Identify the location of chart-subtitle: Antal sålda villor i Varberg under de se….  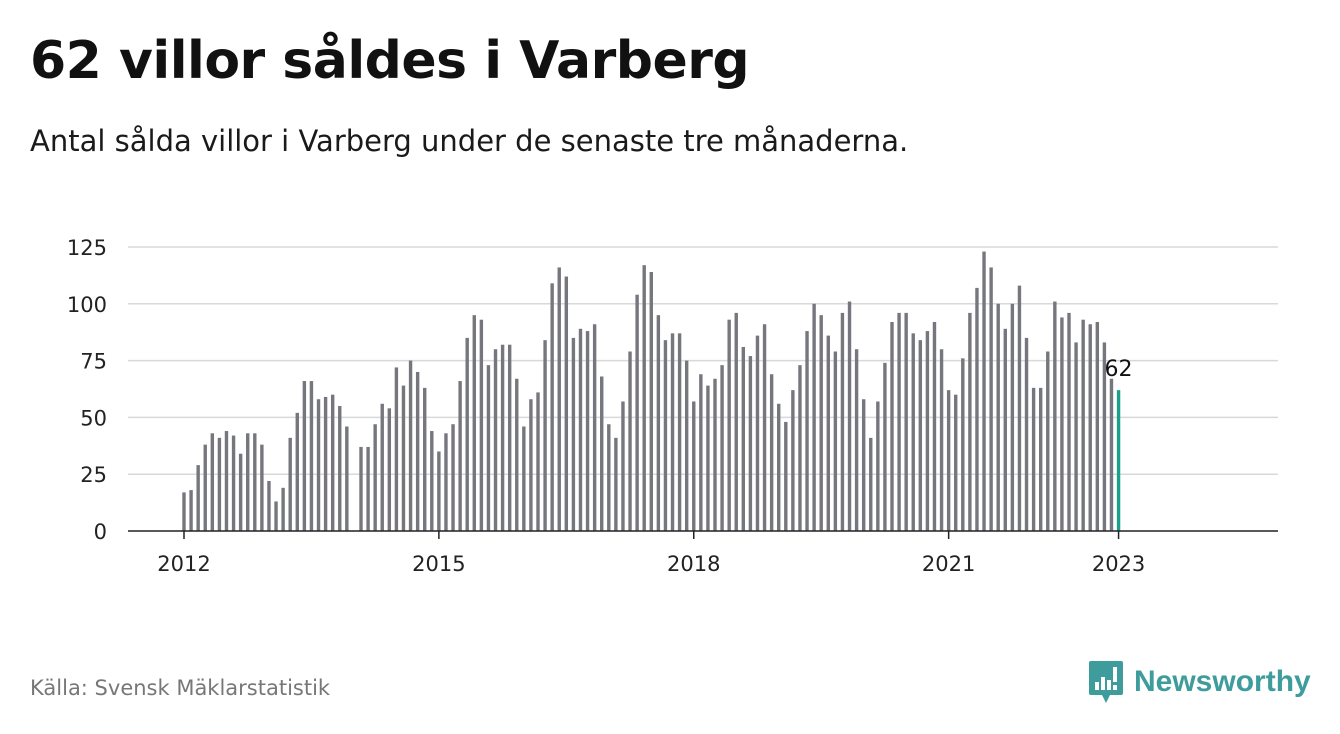
(469, 141).